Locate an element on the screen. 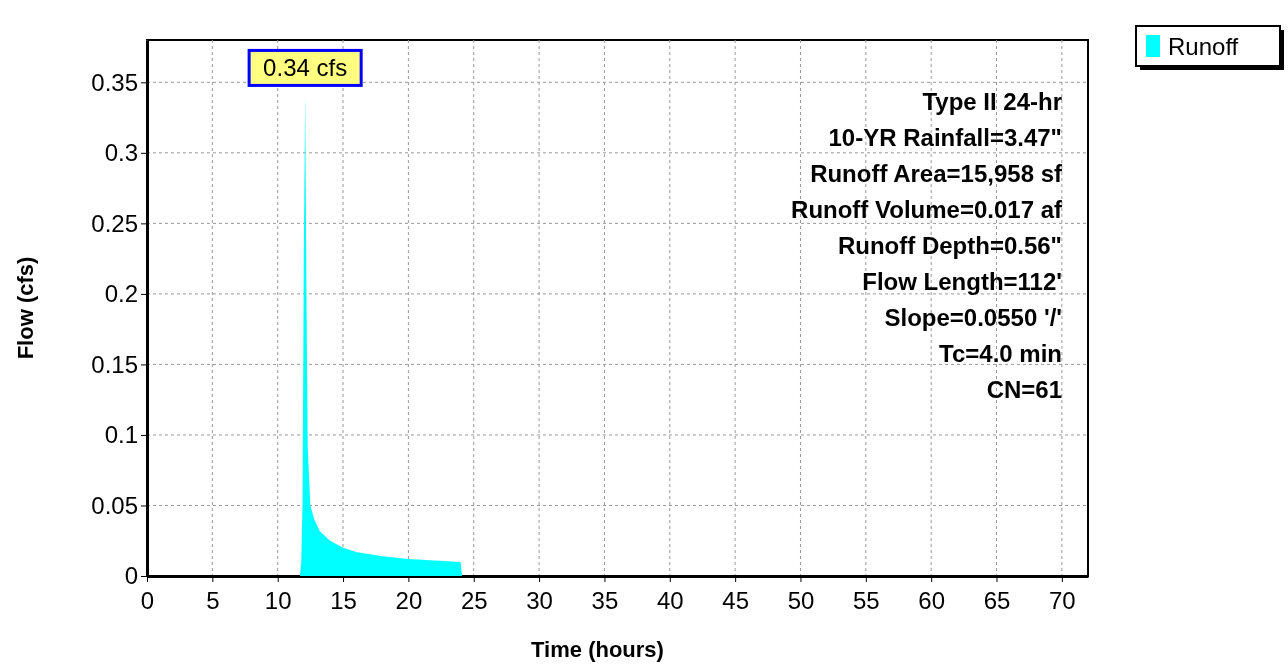  x-tick-label: 15 is located at coordinates (343, 600).